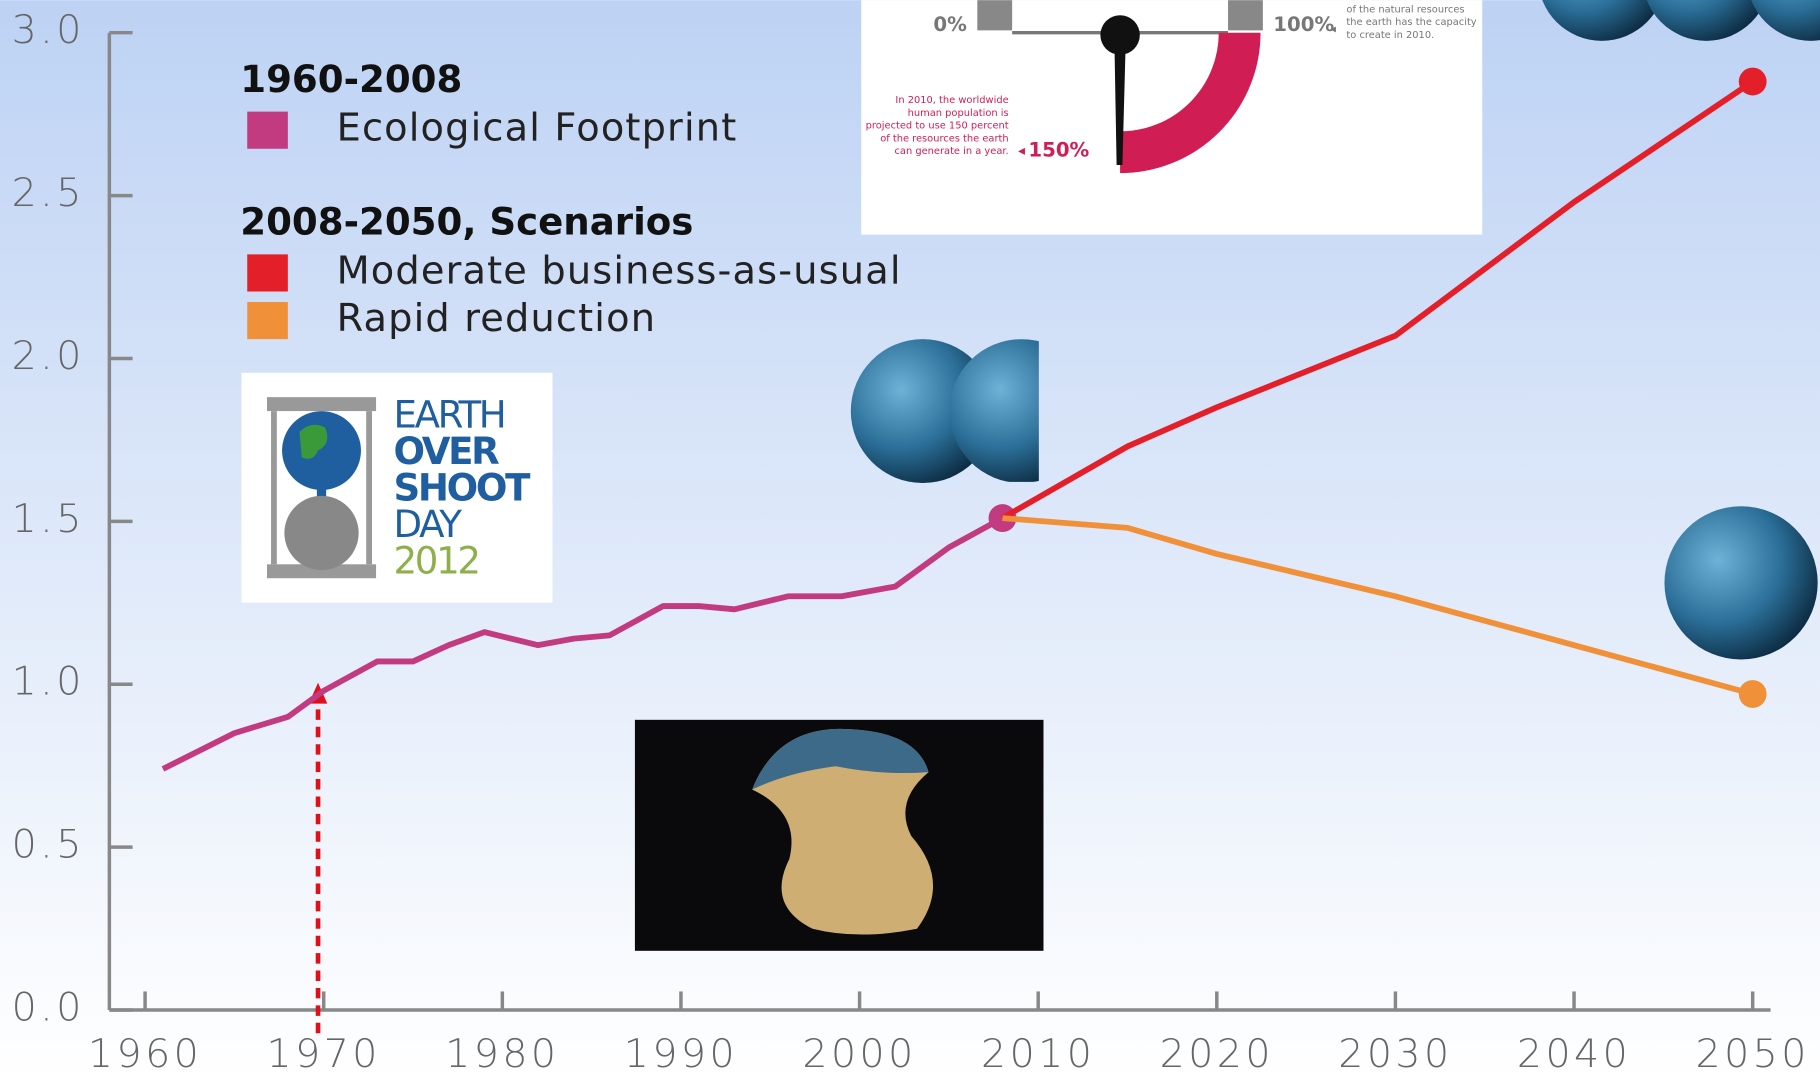 Image resolution: width=1820 pixels, height=1085 pixels. What do you see at coordinates (324, 1054) in the screenshot?
I see `x-tick-label: 1970` at bounding box center [324, 1054].